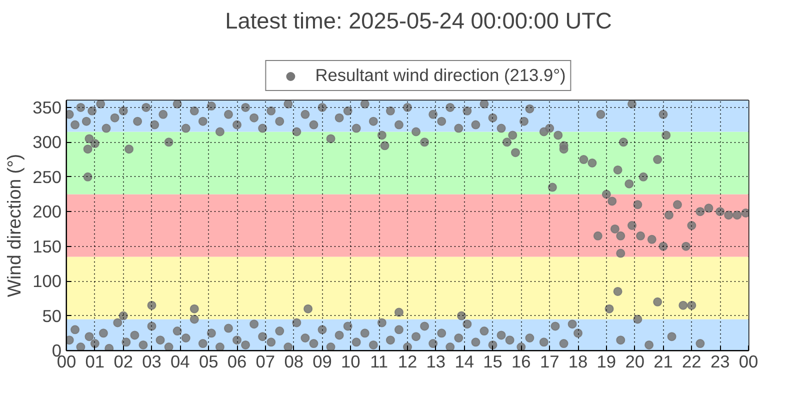  What do you see at coordinates (237, 362) in the screenshot?
I see `x-tick-label: 06` at bounding box center [237, 362].